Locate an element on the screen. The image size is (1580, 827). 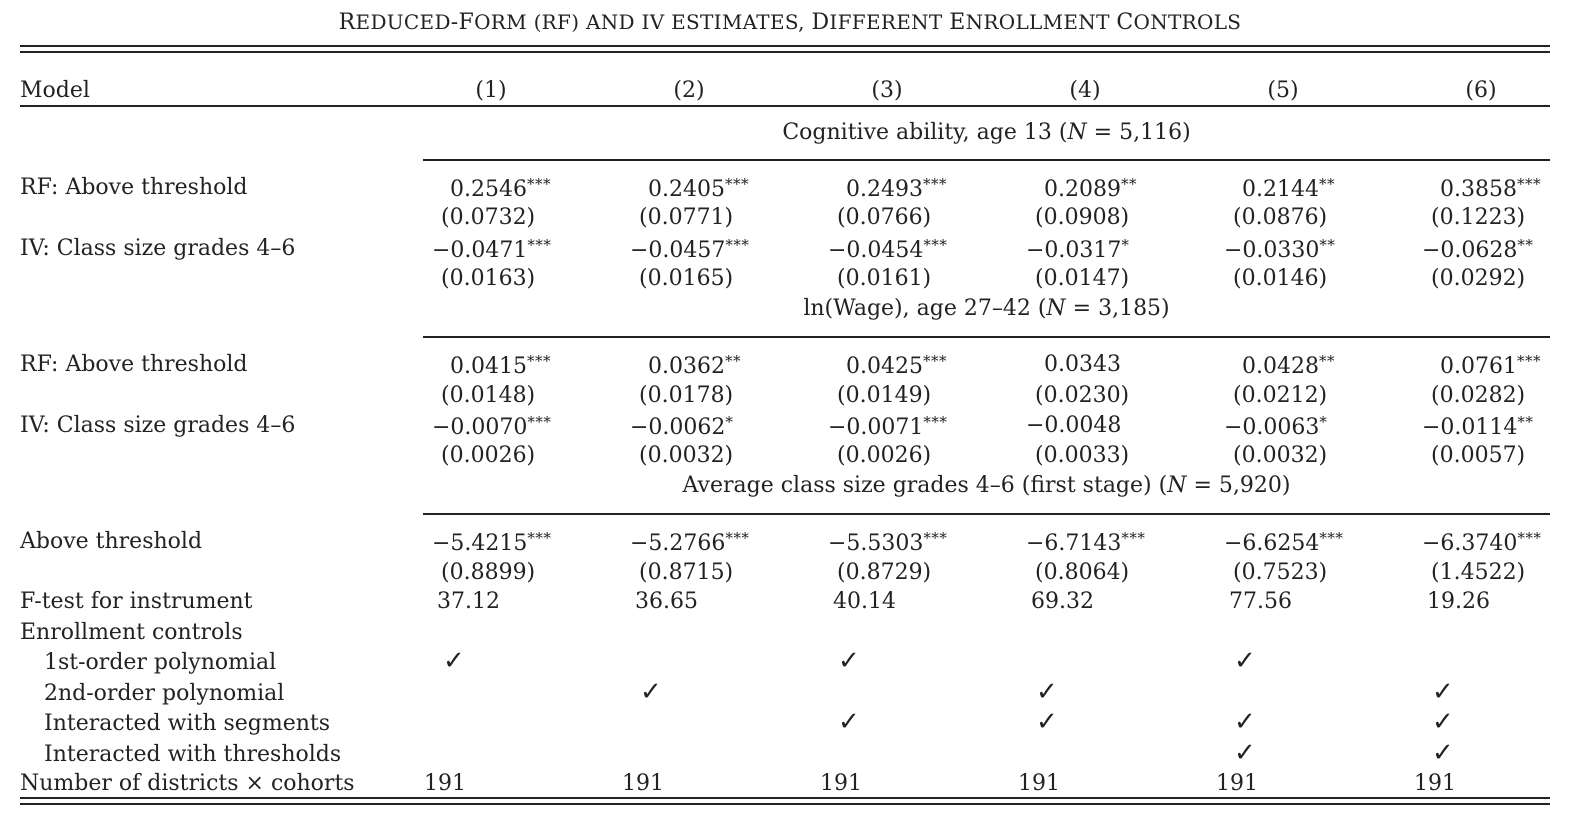
coef-cell: −5.5303*** is located at coordinates (887, 543).